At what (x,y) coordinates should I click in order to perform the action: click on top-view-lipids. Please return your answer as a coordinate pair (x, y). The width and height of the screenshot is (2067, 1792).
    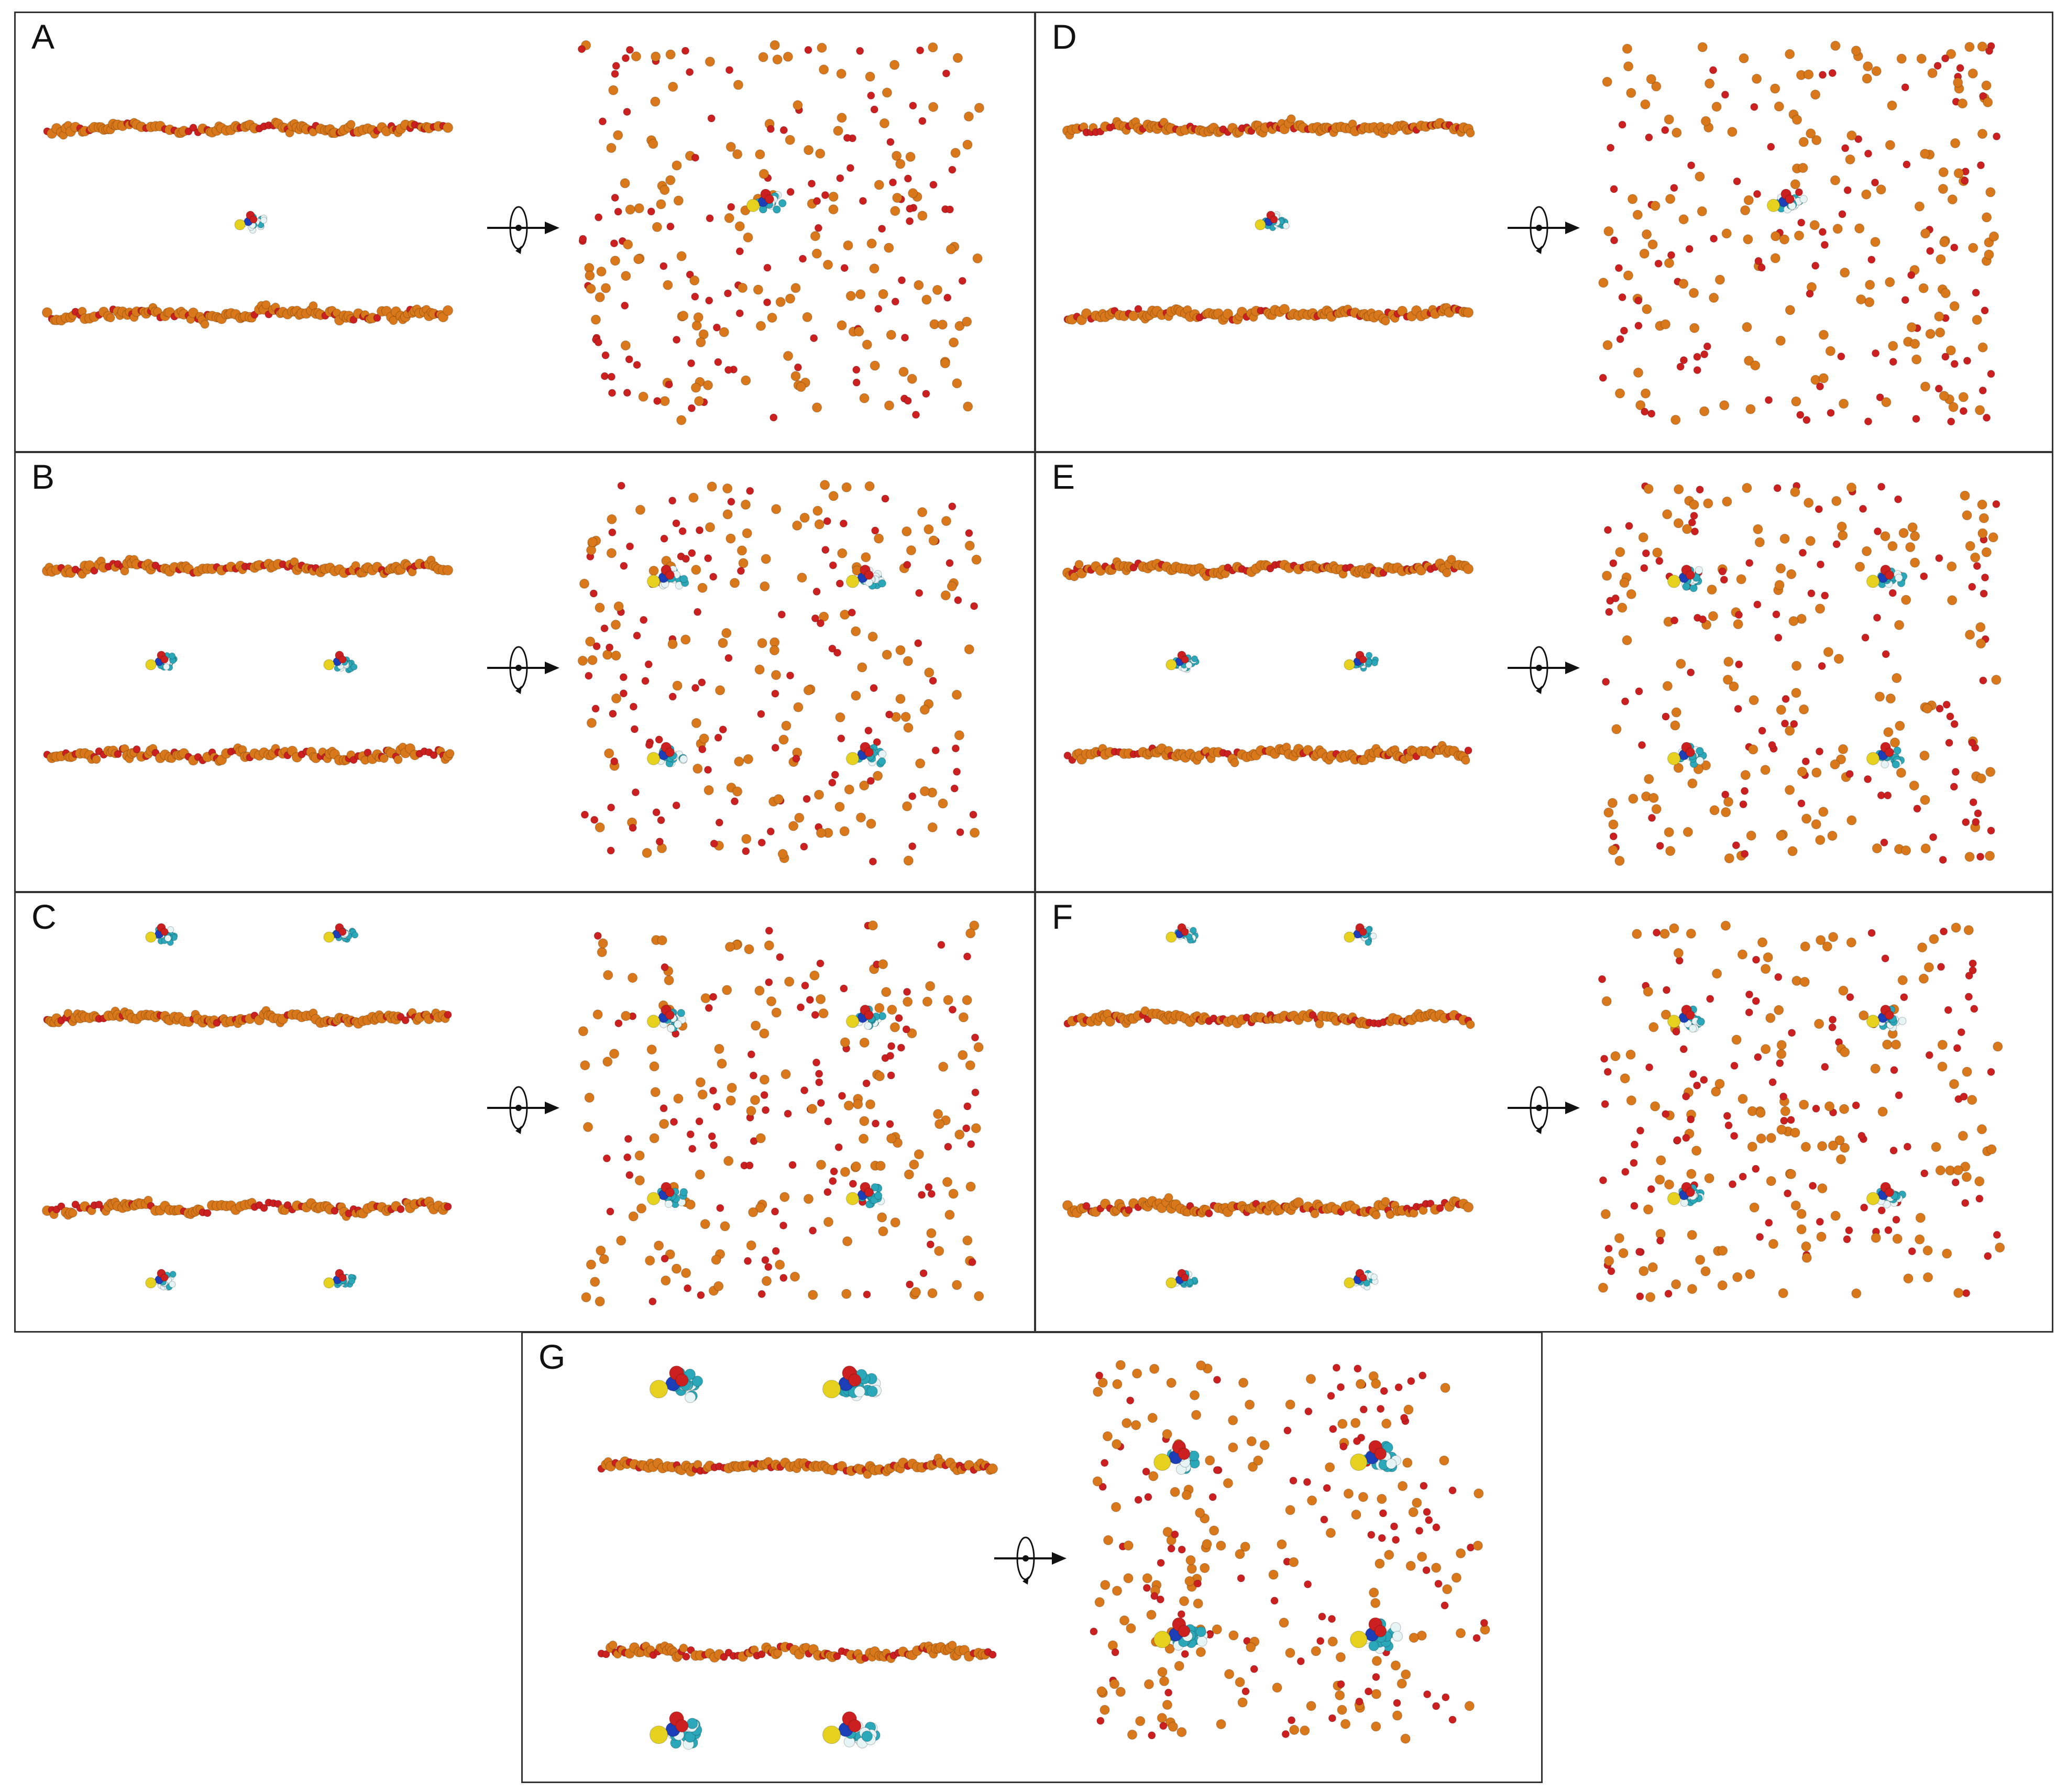
    Looking at the image, I should click on (779, 673).